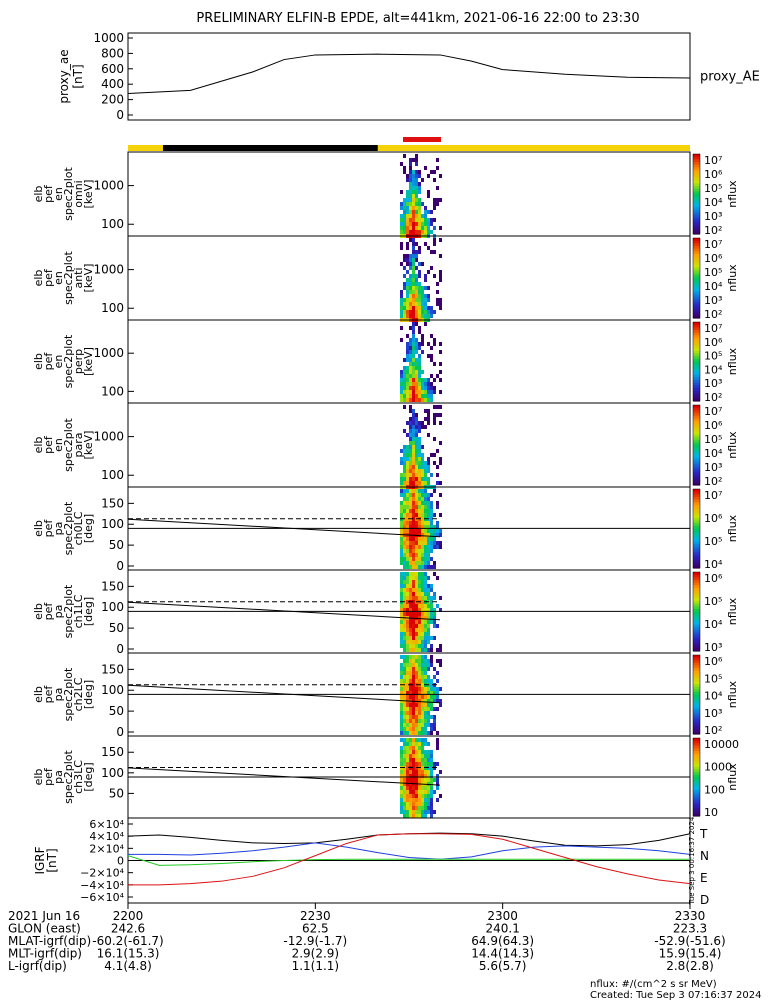 Image resolution: width=775 pixels, height=1000 pixels. What do you see at coordinates (78, 277) in the screenshot?
I see `y-axis-label: anti` at bounding box center [78, 277].